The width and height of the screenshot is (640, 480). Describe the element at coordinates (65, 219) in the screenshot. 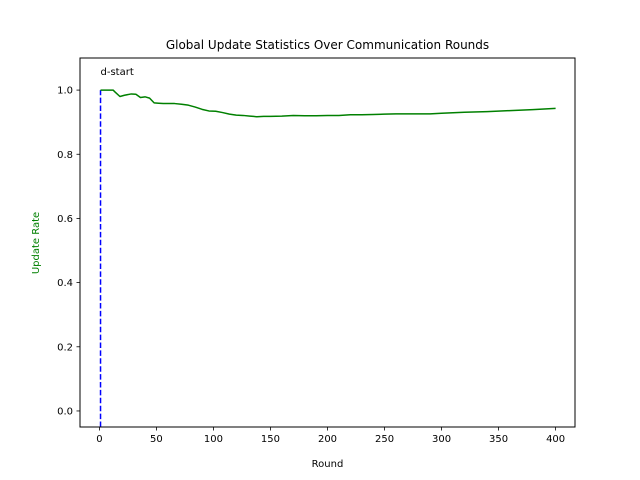

I see `y-tick-label: 0.6` at that location.